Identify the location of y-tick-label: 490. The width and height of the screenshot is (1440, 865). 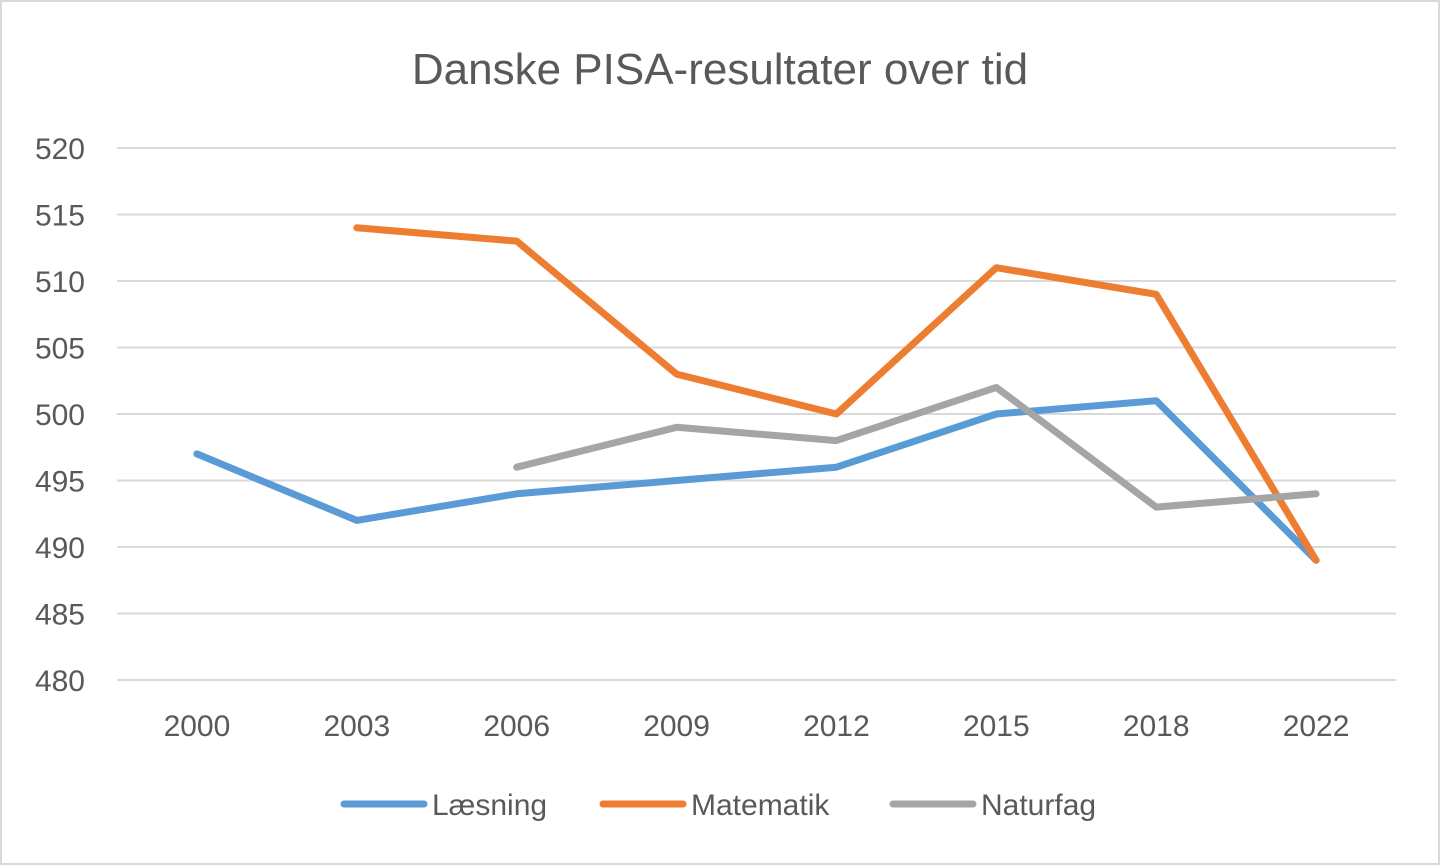
(60, 548).